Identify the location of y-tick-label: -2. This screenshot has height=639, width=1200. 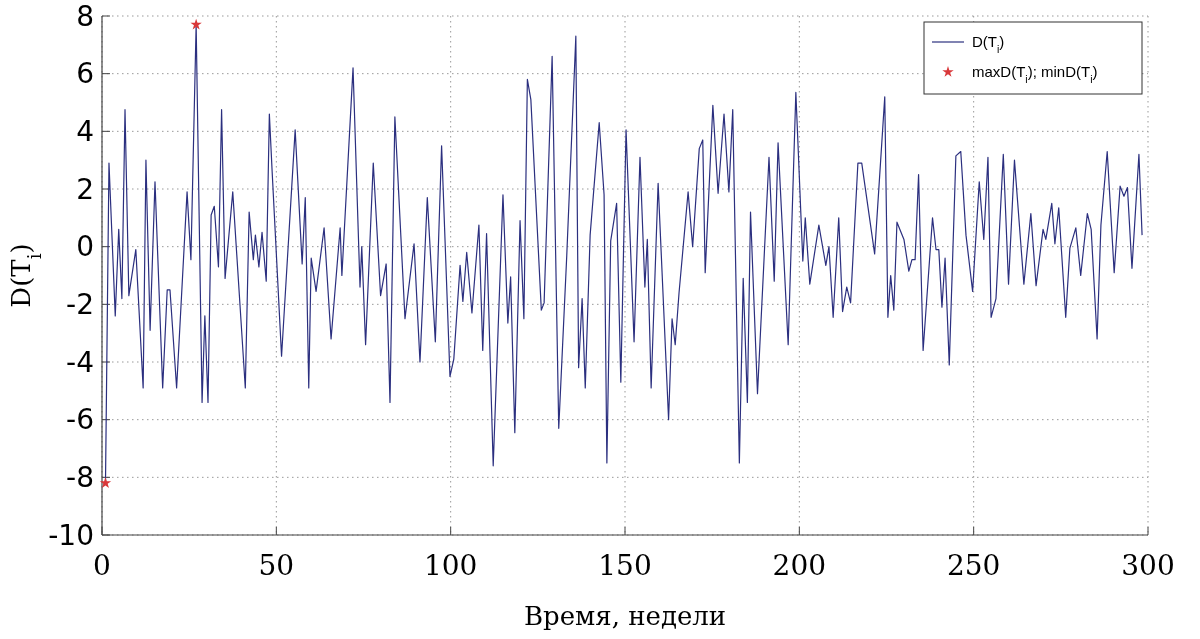
(80, 305).